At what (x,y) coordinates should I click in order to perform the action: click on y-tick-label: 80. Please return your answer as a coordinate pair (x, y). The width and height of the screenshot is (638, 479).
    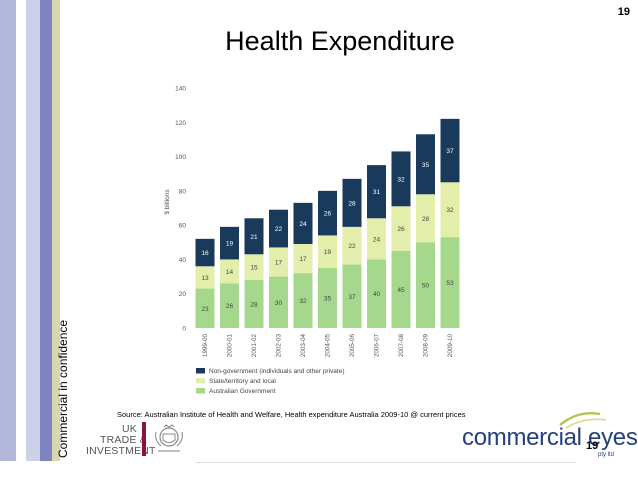
    Looking at the image, I should click on (183, 191).